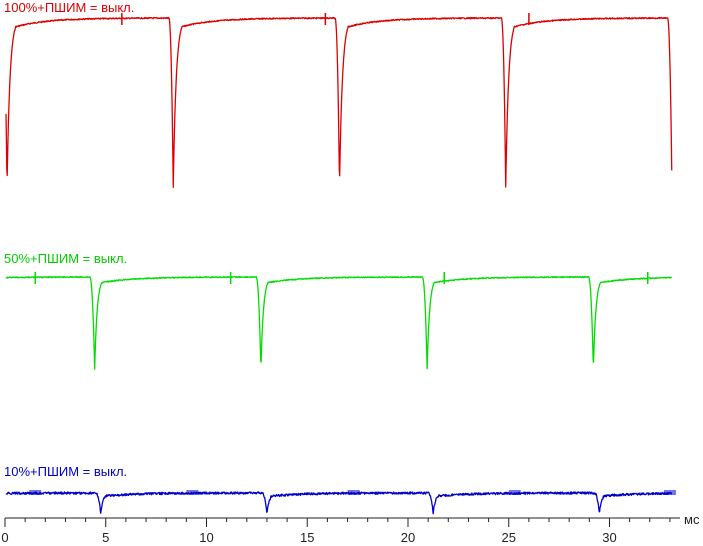 The width and height of the screenshot is (703, 546). Describe the element at coordinates (69, 7) in the screenshot. I see `series-label-100: 100%+ПШИМ = выкл.` at that location.